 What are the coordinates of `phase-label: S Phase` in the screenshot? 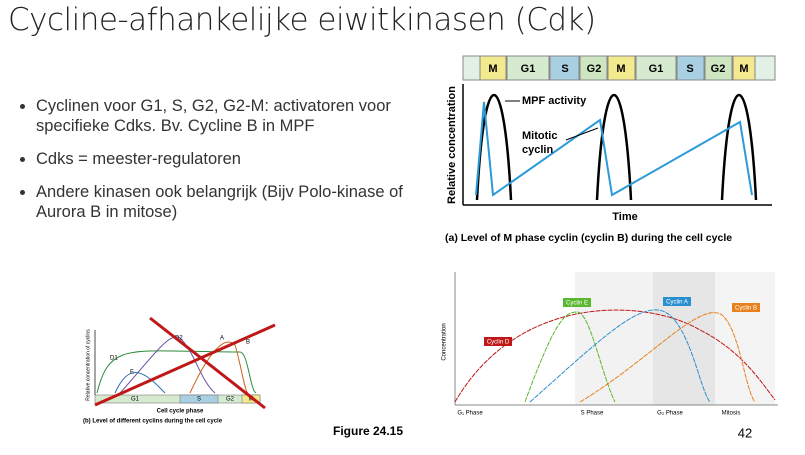 It's located at (592, 414).